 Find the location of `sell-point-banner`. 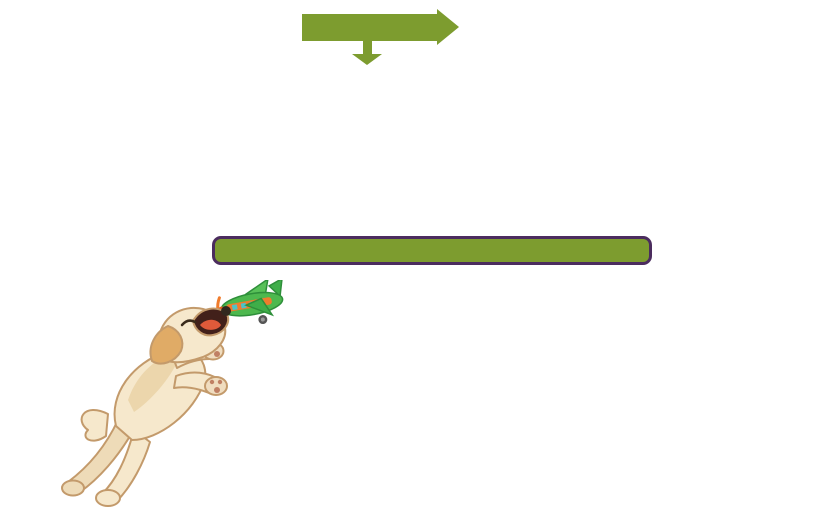

sell-point-banner is located at coordinates (369, 27).